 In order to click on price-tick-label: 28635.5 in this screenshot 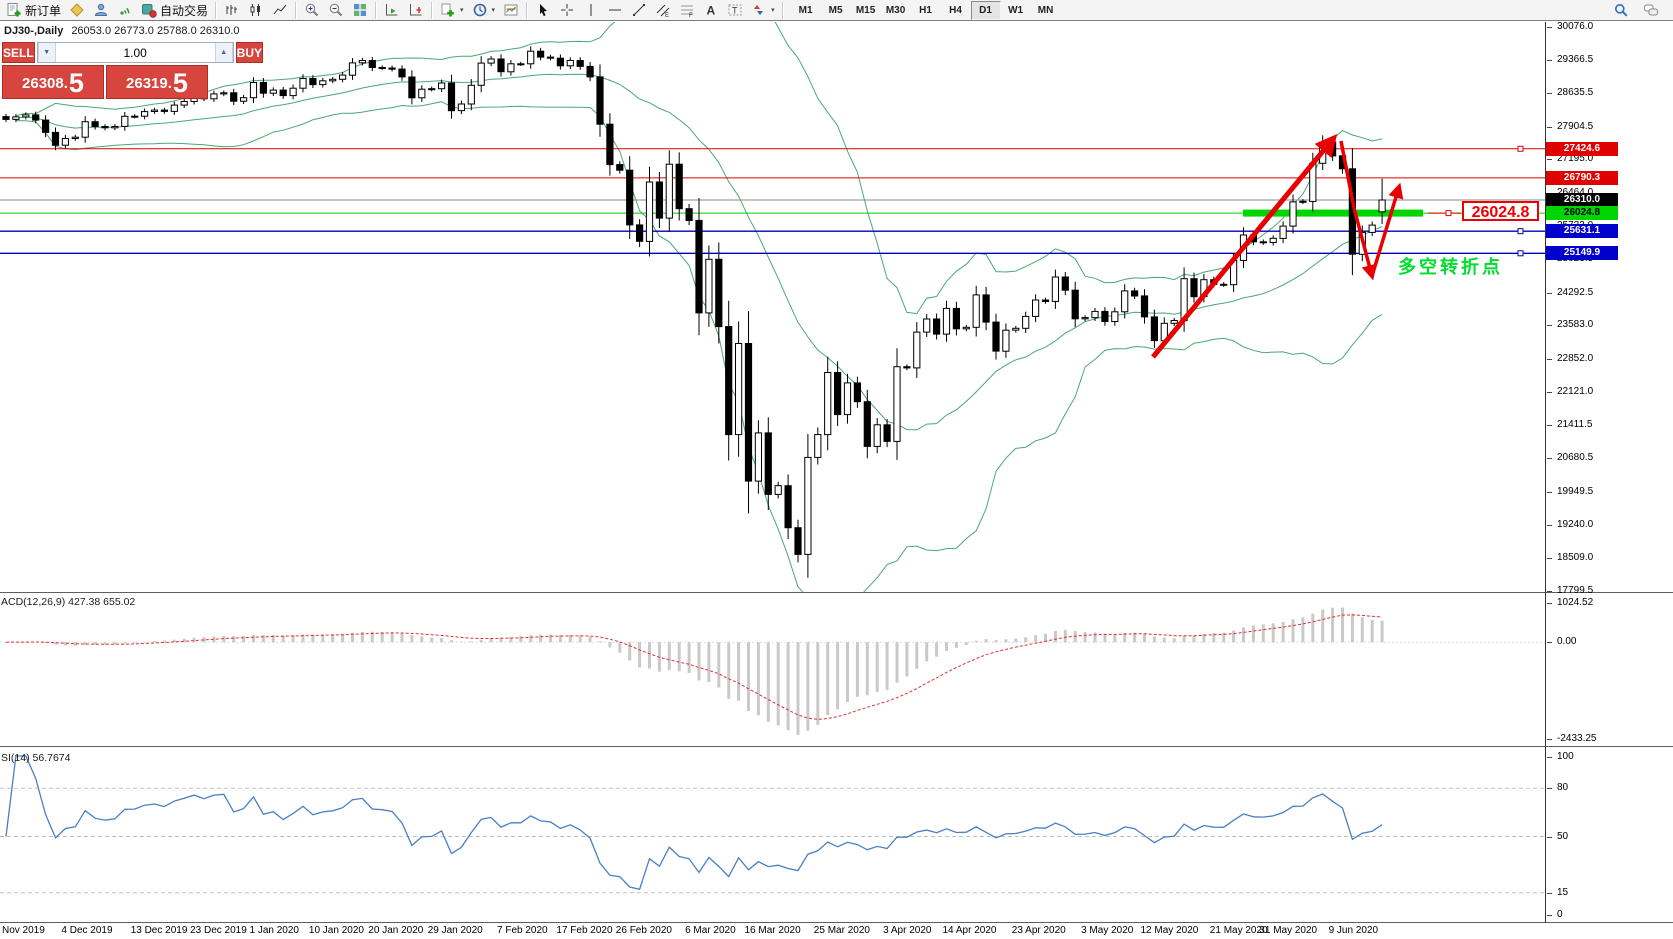, I will do `click(1570, 93)`.